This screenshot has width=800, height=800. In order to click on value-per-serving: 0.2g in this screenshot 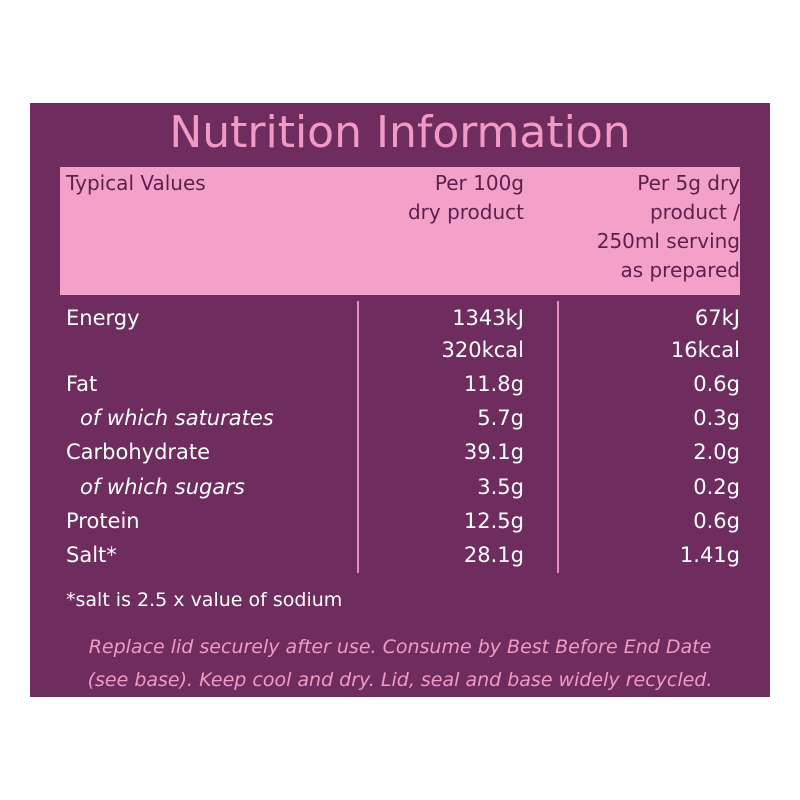, I will do `click(716, 487)`.